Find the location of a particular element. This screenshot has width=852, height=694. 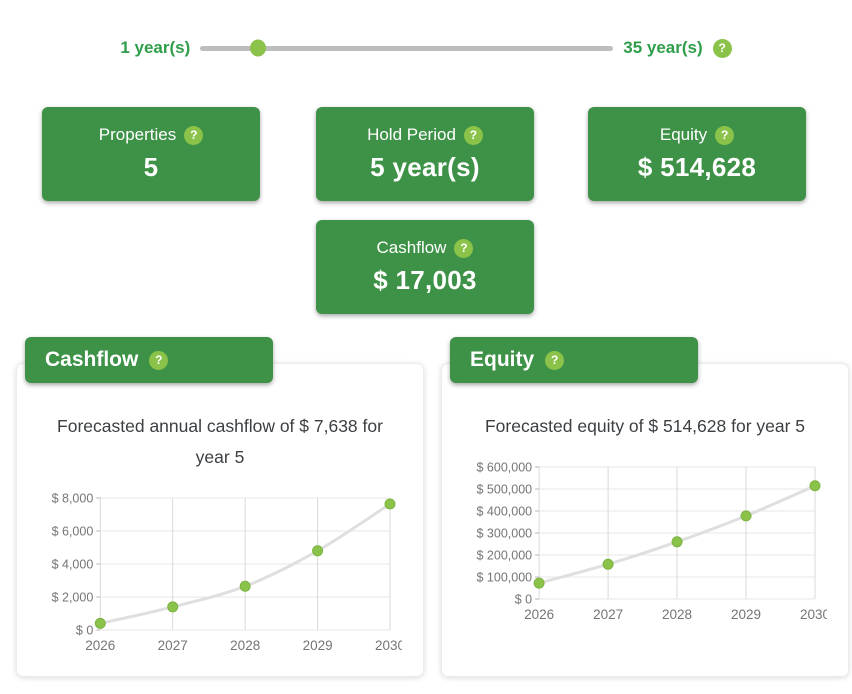

equity-card-value: $ 514,628 is located at coordinates (697, 167).